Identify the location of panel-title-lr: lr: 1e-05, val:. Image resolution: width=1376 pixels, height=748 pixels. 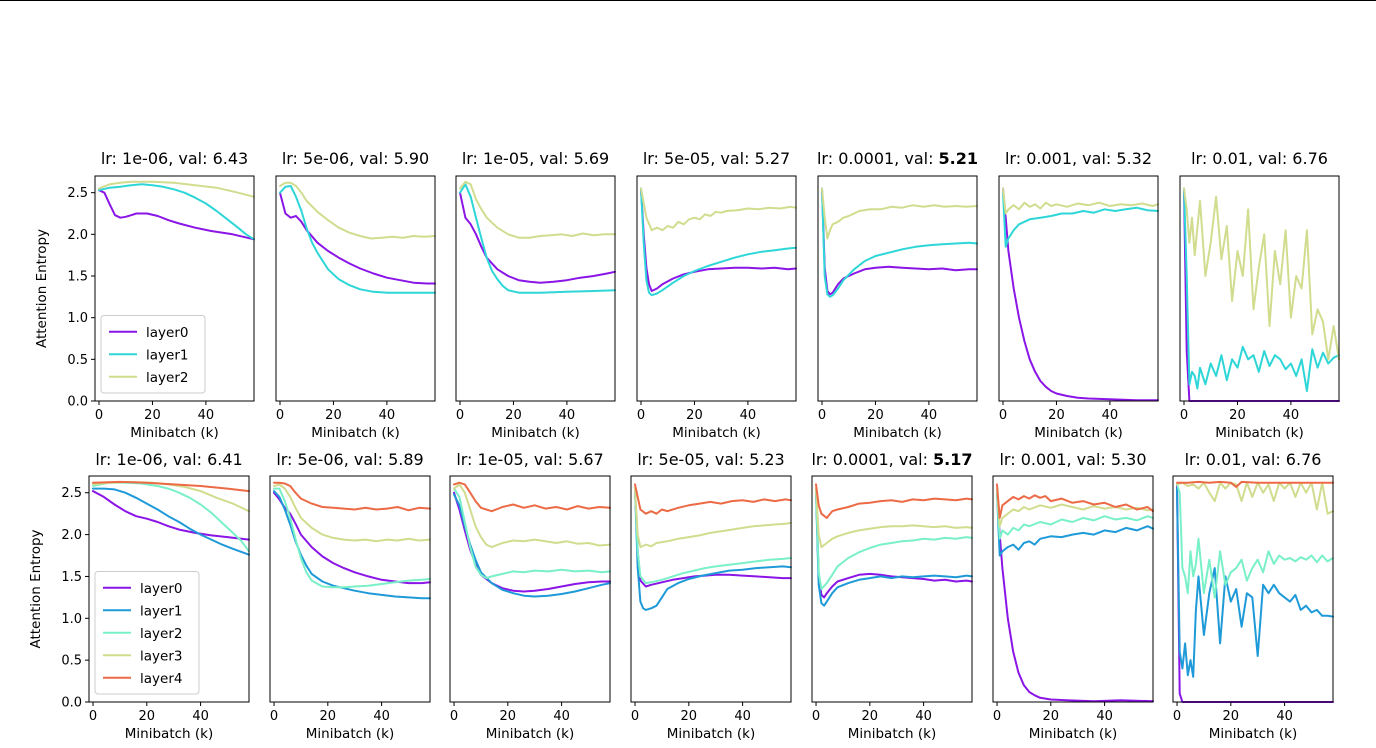
(512, 459).